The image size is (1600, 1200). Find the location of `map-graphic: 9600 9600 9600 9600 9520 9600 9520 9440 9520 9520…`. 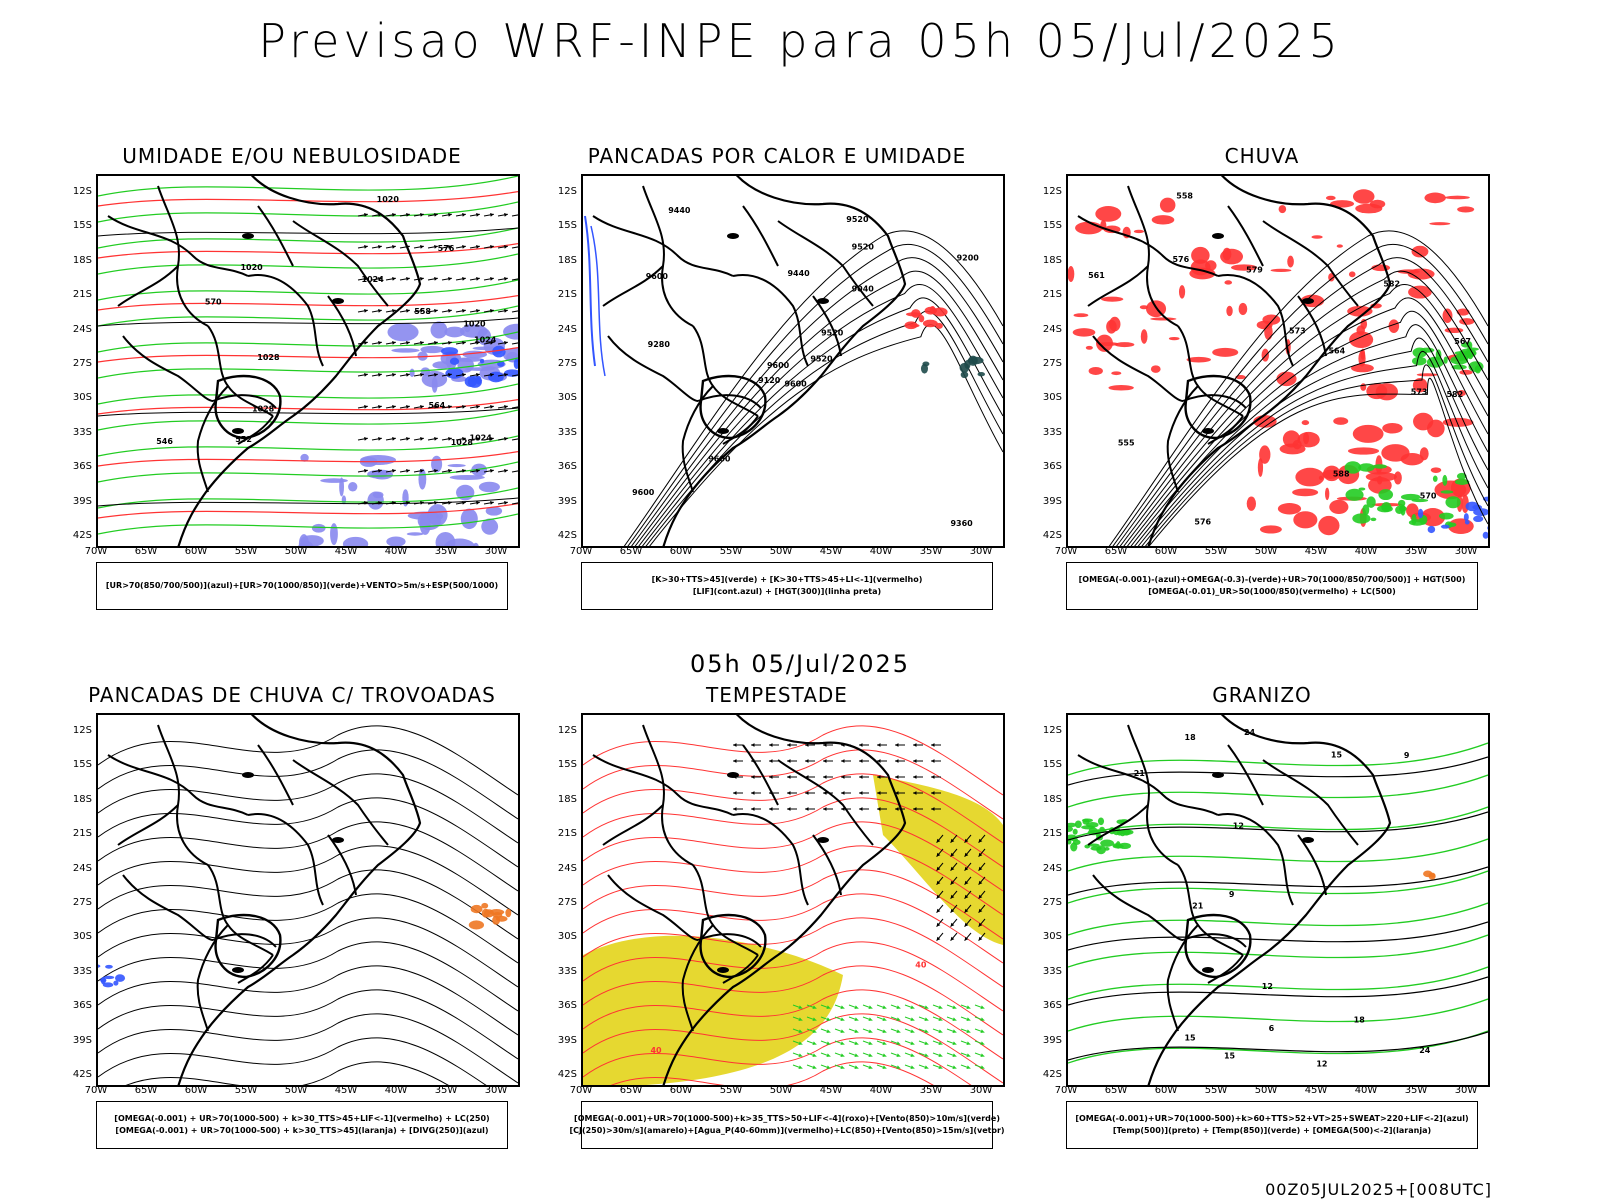

map-graphic: 9600 9600 9600 9600 9520 9600 9520 9440 9520 9520… is located at coordinates (793, 361).